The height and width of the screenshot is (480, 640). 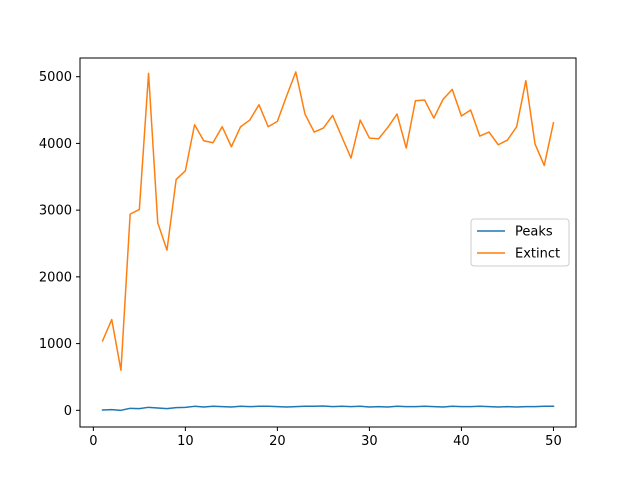 What do you see at coordinates (534, 232) in the screenshot?
I see `legend-label-peaks: Peaks` at bounding box center [534, 232].